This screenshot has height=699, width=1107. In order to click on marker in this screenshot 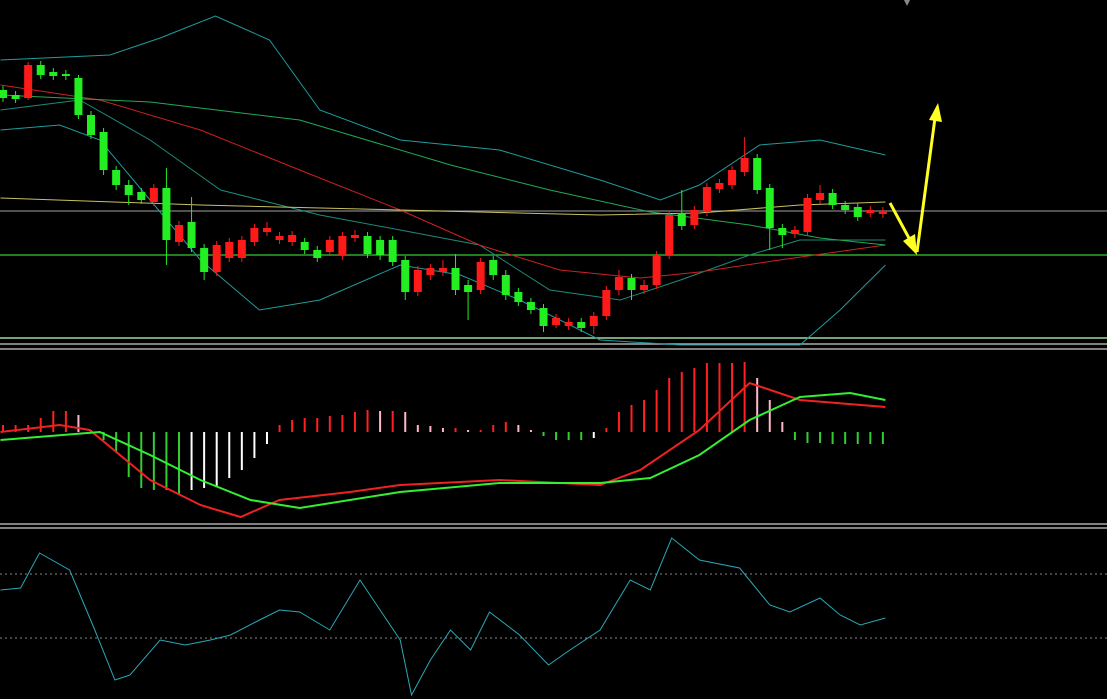, I will do `click(907, 3)`.